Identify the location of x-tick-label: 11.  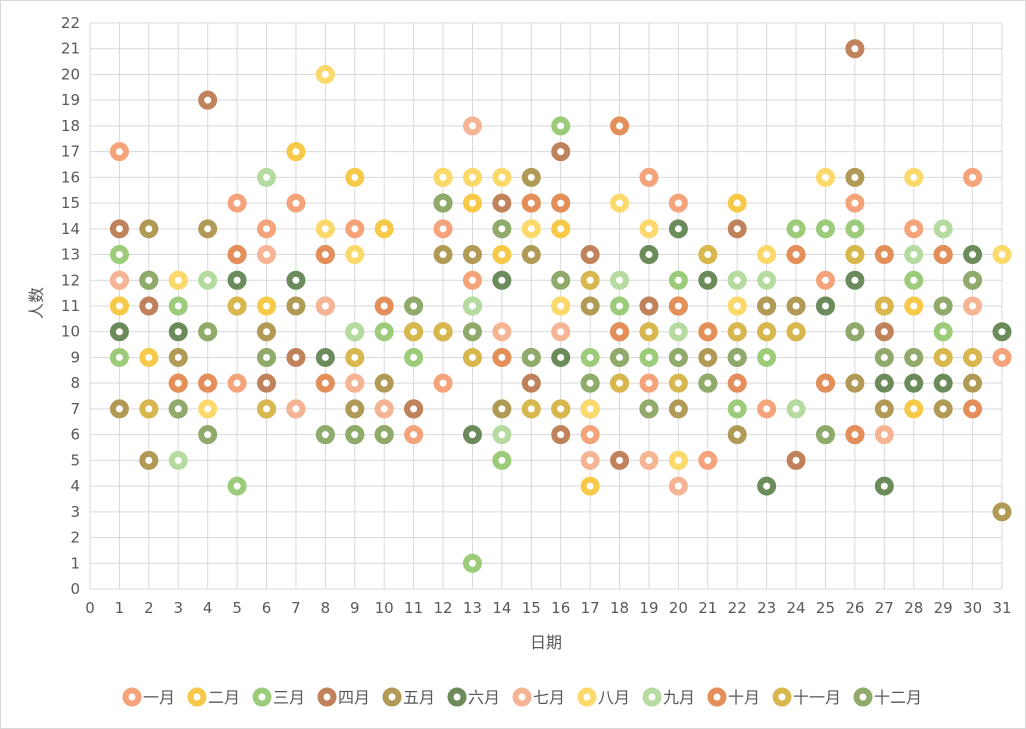
(413, 608).